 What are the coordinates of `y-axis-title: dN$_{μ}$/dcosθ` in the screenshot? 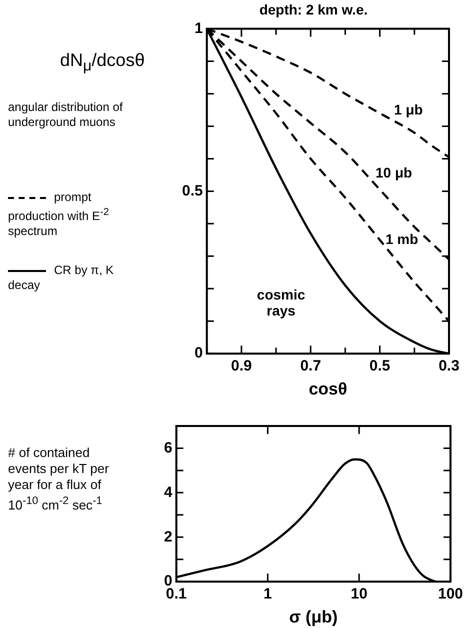 It's located at (102, 62).